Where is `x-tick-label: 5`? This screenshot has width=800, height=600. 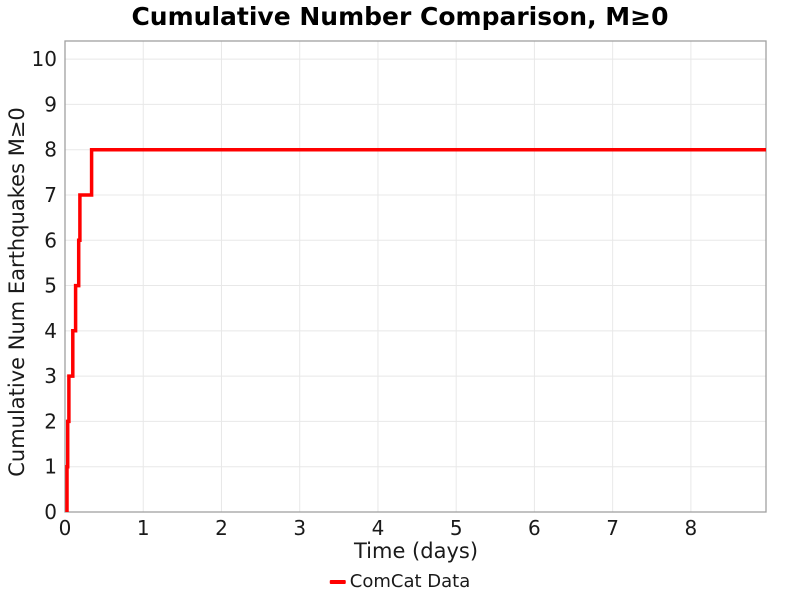
x-tick-label: 5 is located at coordinates (456, 528).